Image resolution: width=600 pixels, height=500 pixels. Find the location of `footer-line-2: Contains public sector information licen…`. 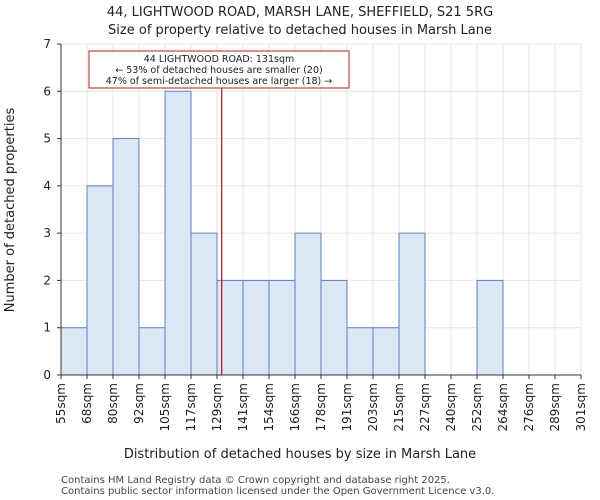

footer-line-2: Contains public sector information licen… is located at coordinates (277, 491).